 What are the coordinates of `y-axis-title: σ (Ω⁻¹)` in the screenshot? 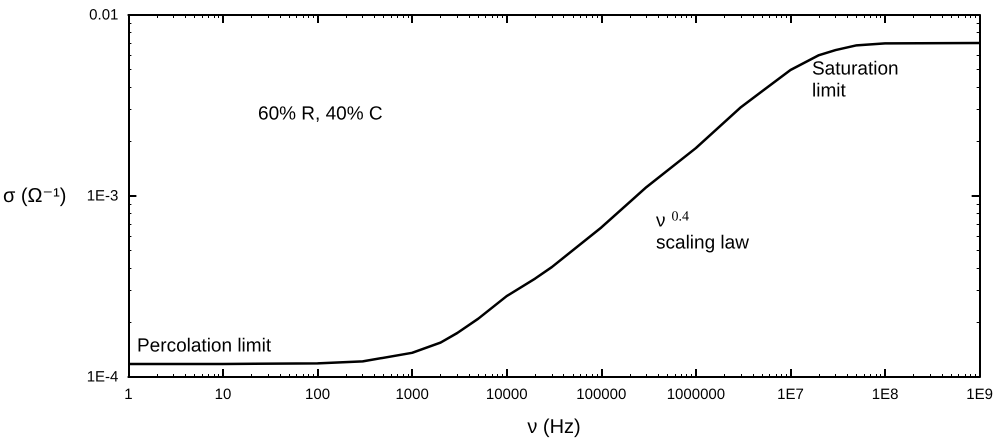 It's located at (34, 196).